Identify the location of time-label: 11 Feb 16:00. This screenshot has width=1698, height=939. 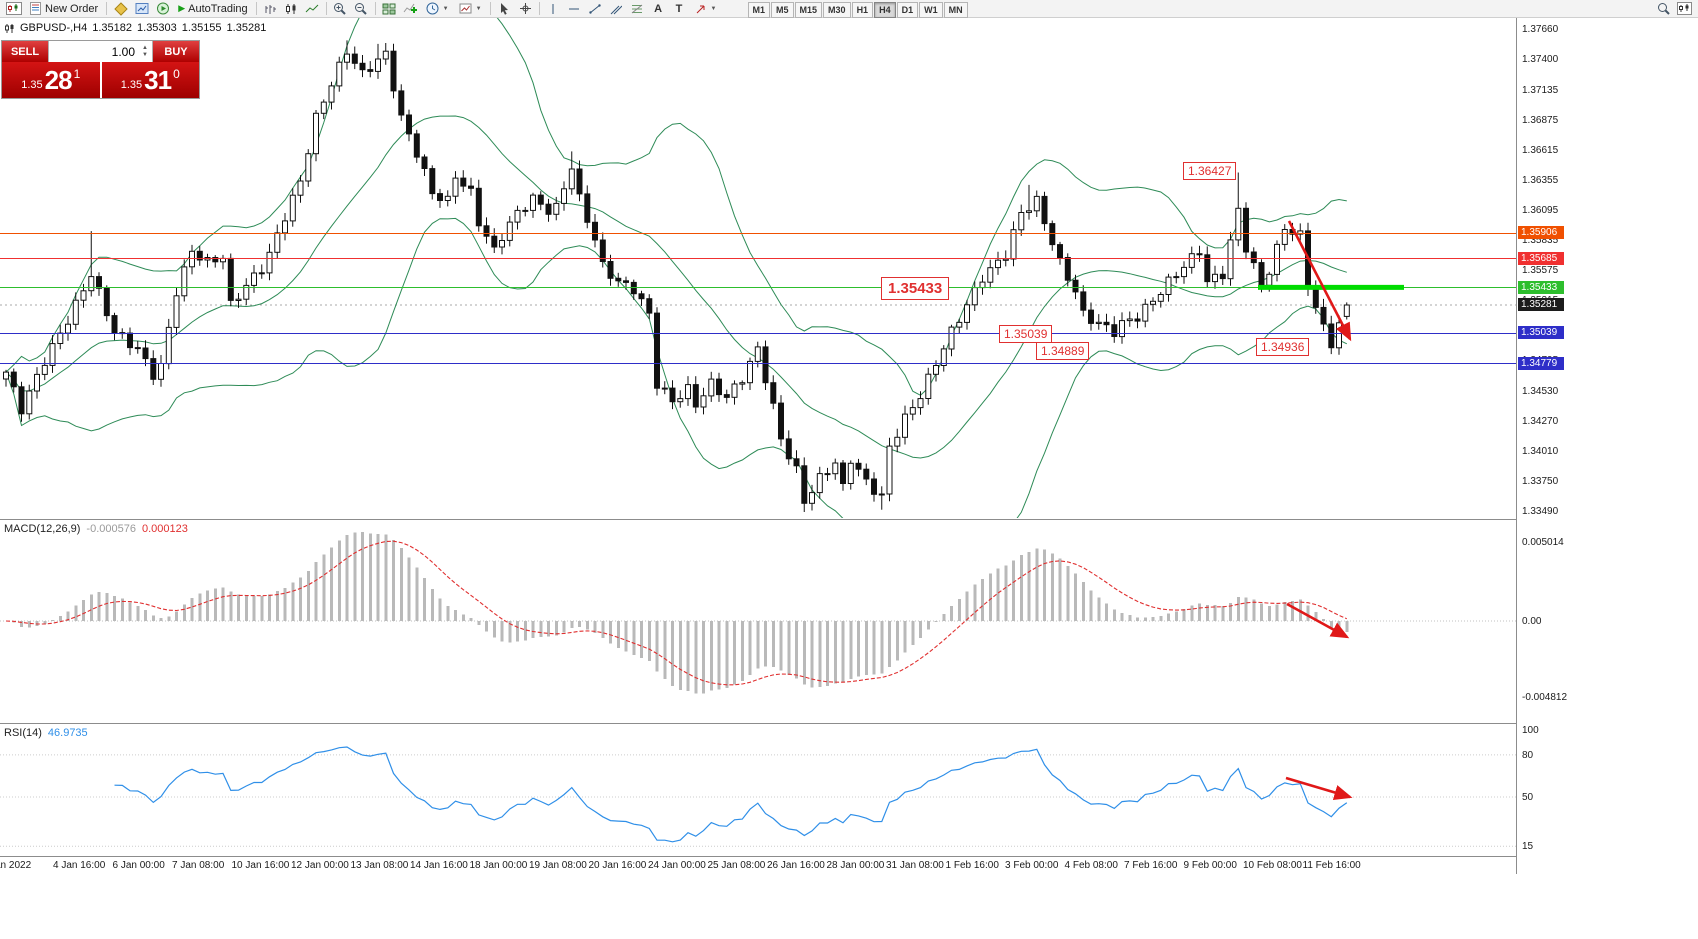
(1331, 865).